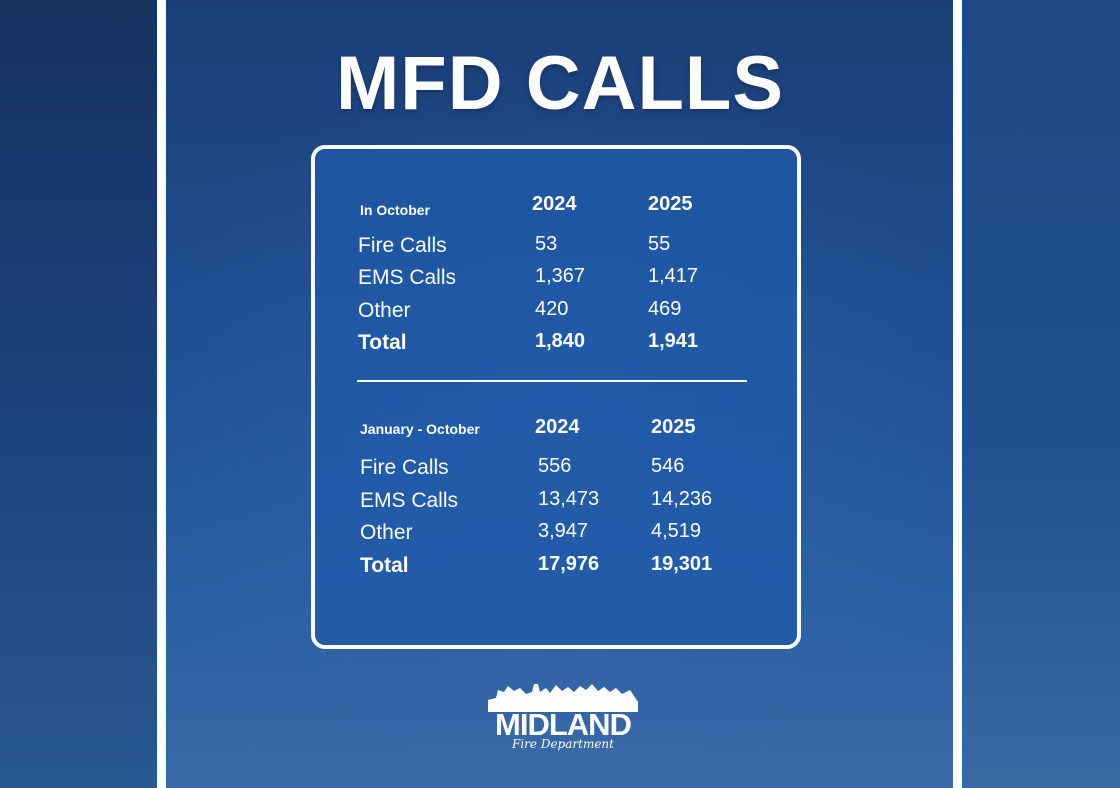 This screenshot has width=1120, height=788. What do you see at coordinates (668, 466) in the screenshot?
I see `cell-value: 546` at bounding box center [668, 466].